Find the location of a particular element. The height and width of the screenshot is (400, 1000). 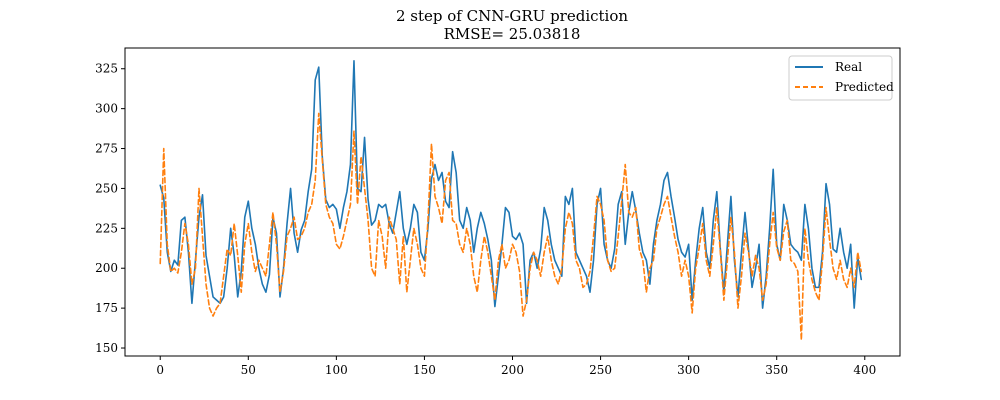

x-axis: 0 50 100 150 200 250 300 350 400 is located at coordinates (516, 366).